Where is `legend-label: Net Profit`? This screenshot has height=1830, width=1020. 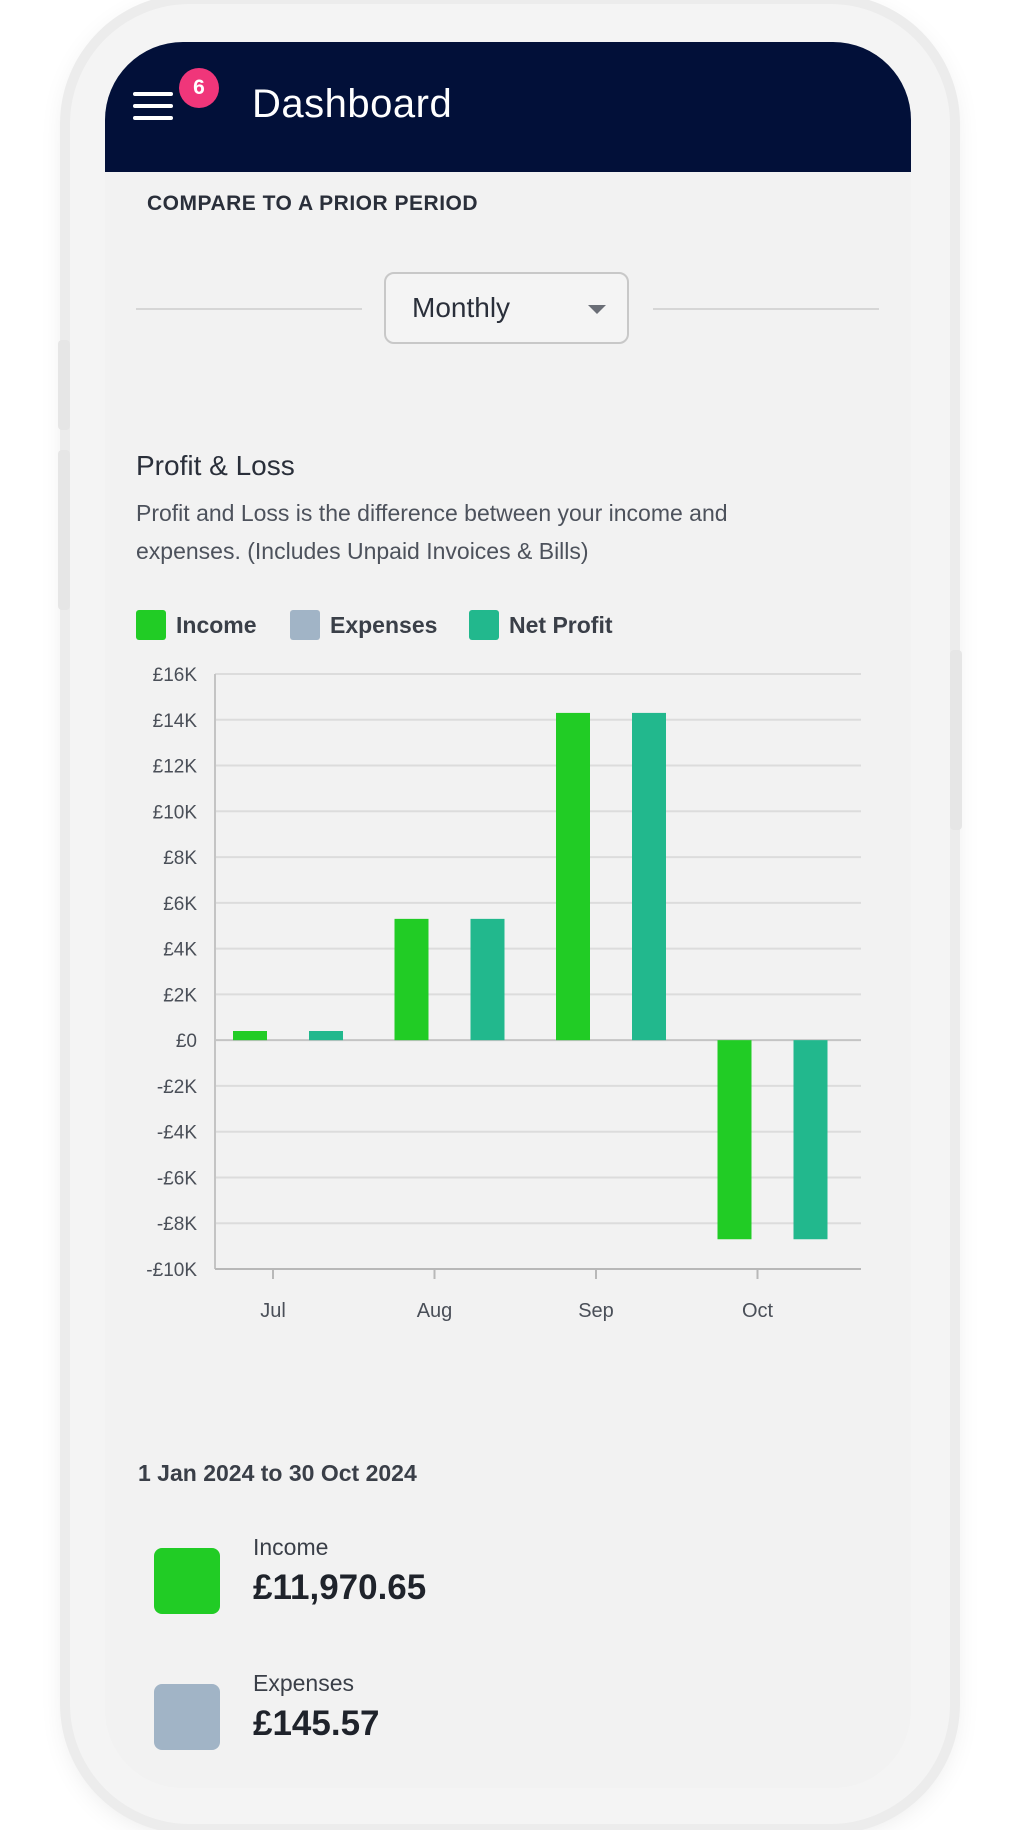
legend-label: Net Profit is located at coordinates (561, 625).